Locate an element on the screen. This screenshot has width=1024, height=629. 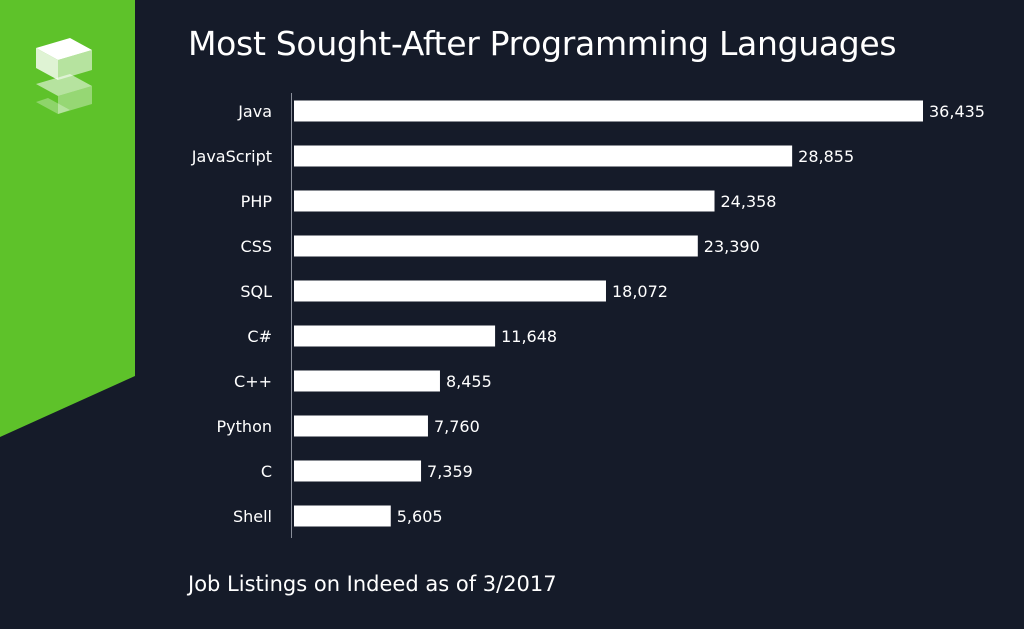
value-label: 18,072 is located at coordinates (640, 291).